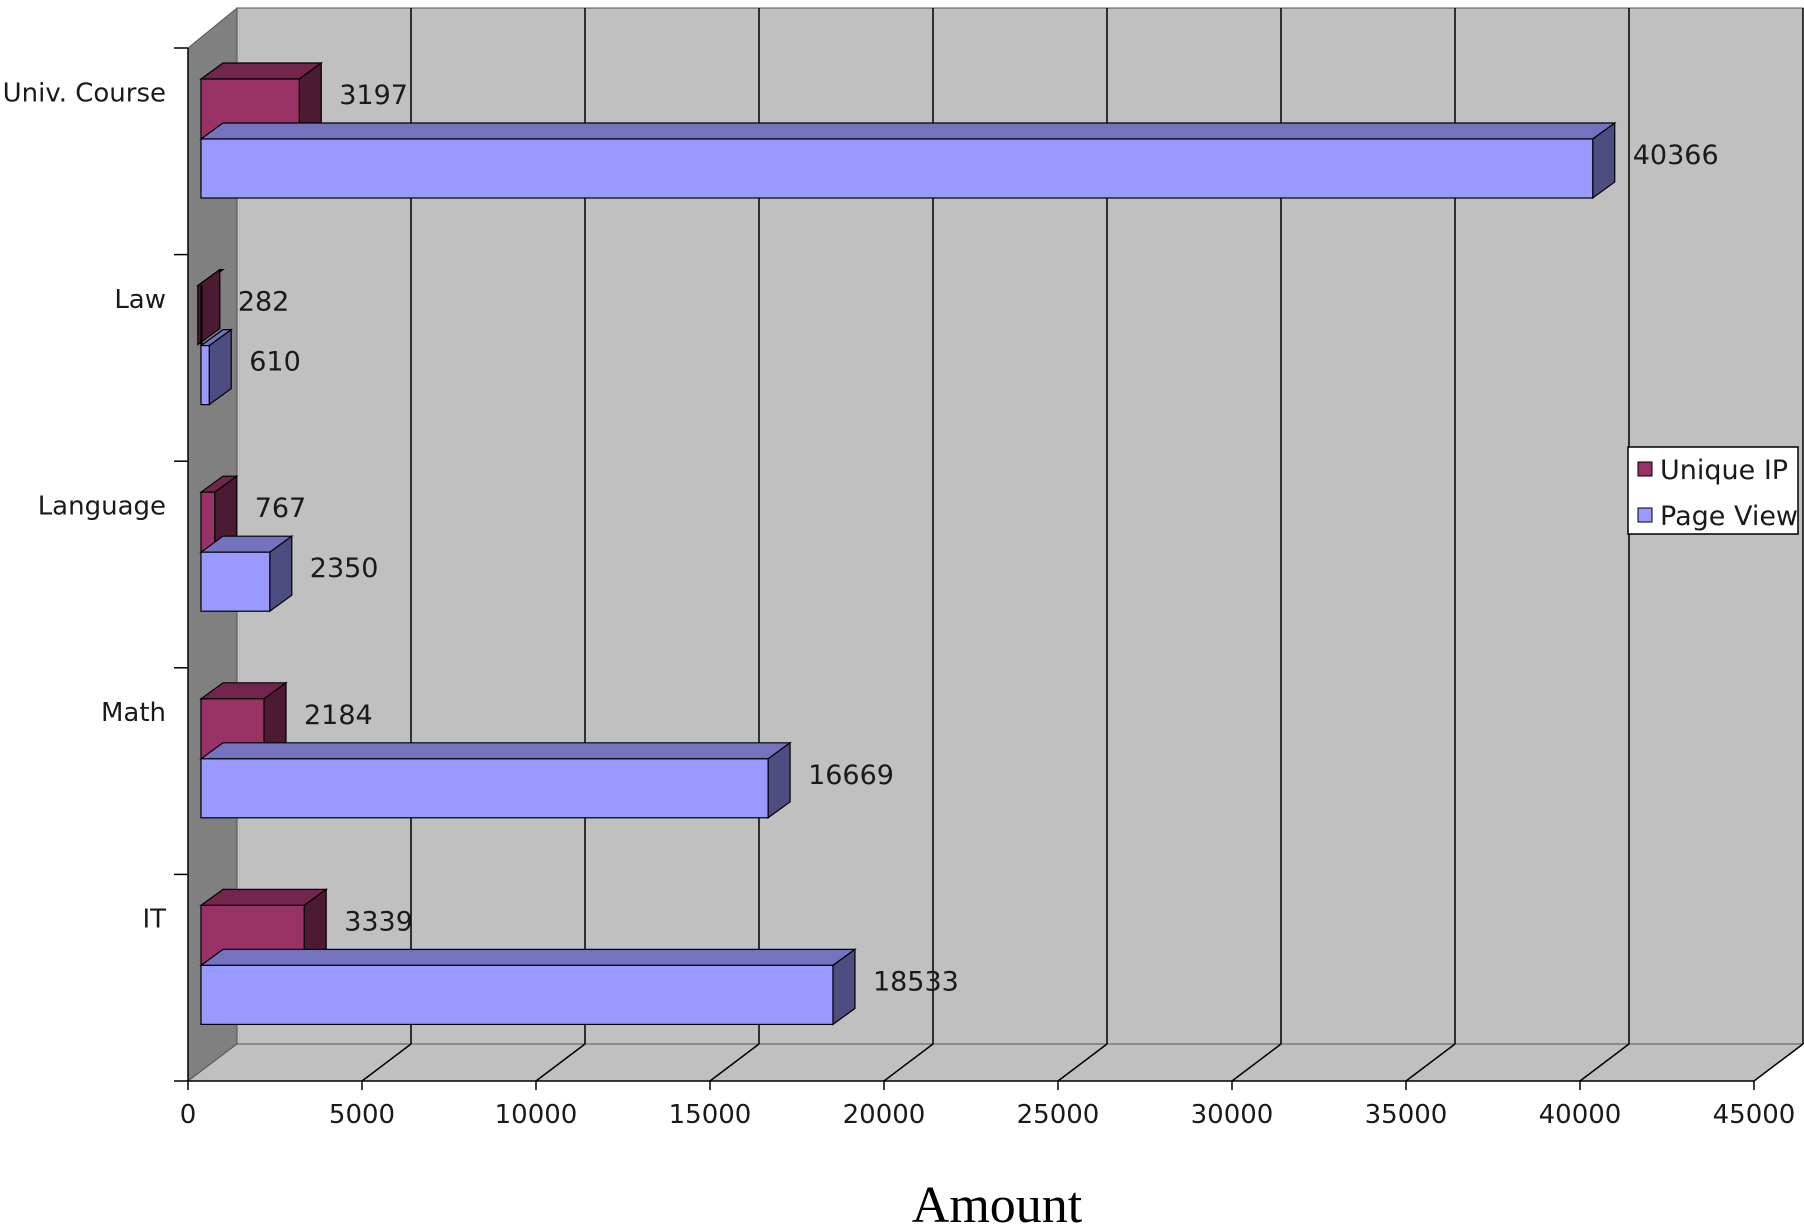  What do you see at coordinates (1058, 1115) in the screenshot?
I see `x-tick-label-25000: 25000` at bounding box center [1058, 1115].